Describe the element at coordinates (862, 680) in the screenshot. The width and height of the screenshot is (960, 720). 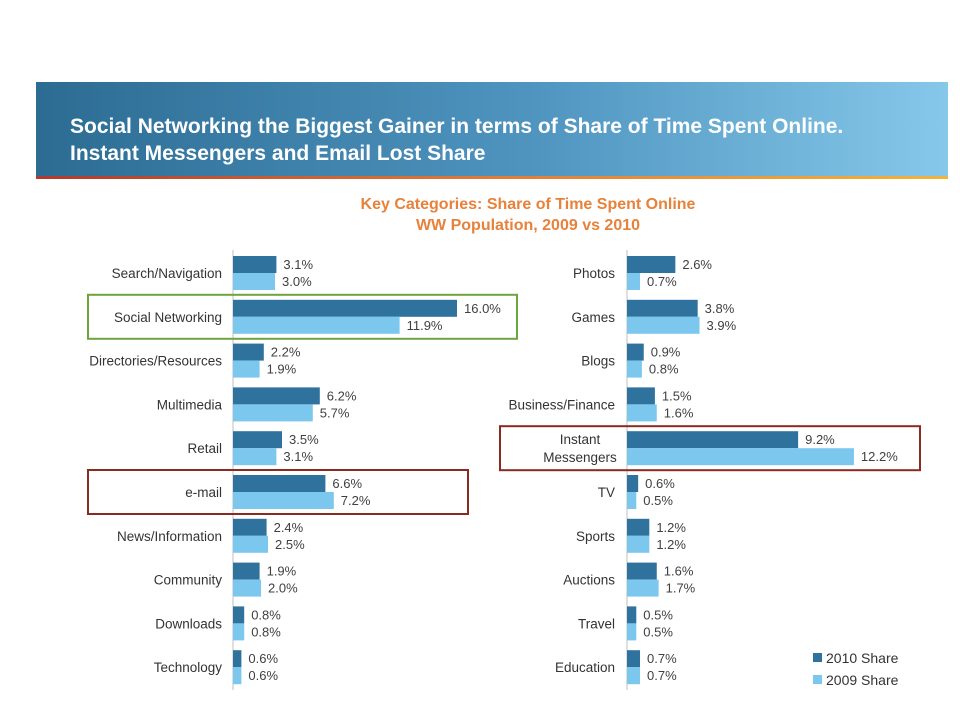
I see `legend-label-2009: 2009 Share` at that location.